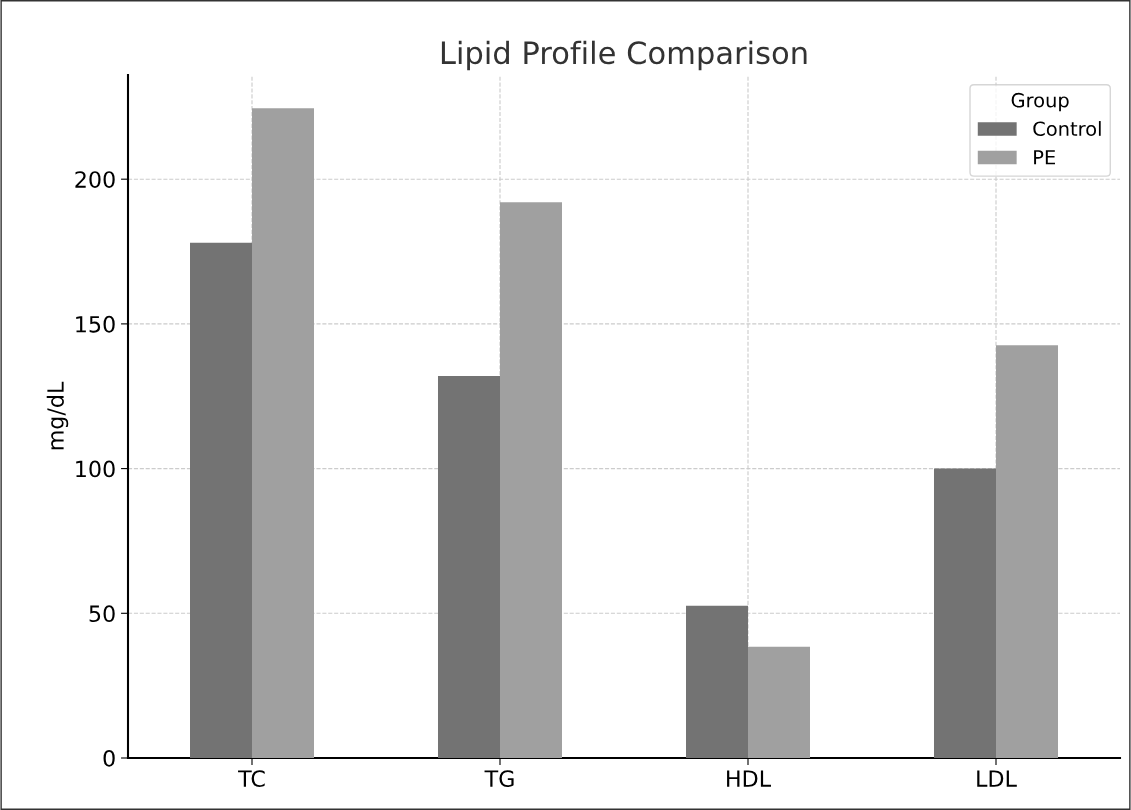 The height and width of the screenshot is (810, 1131). What do you see at coordinates (997, 778) in the screenshot?
I see `x-tick-label: LDL` at bounding box center [997, 778].